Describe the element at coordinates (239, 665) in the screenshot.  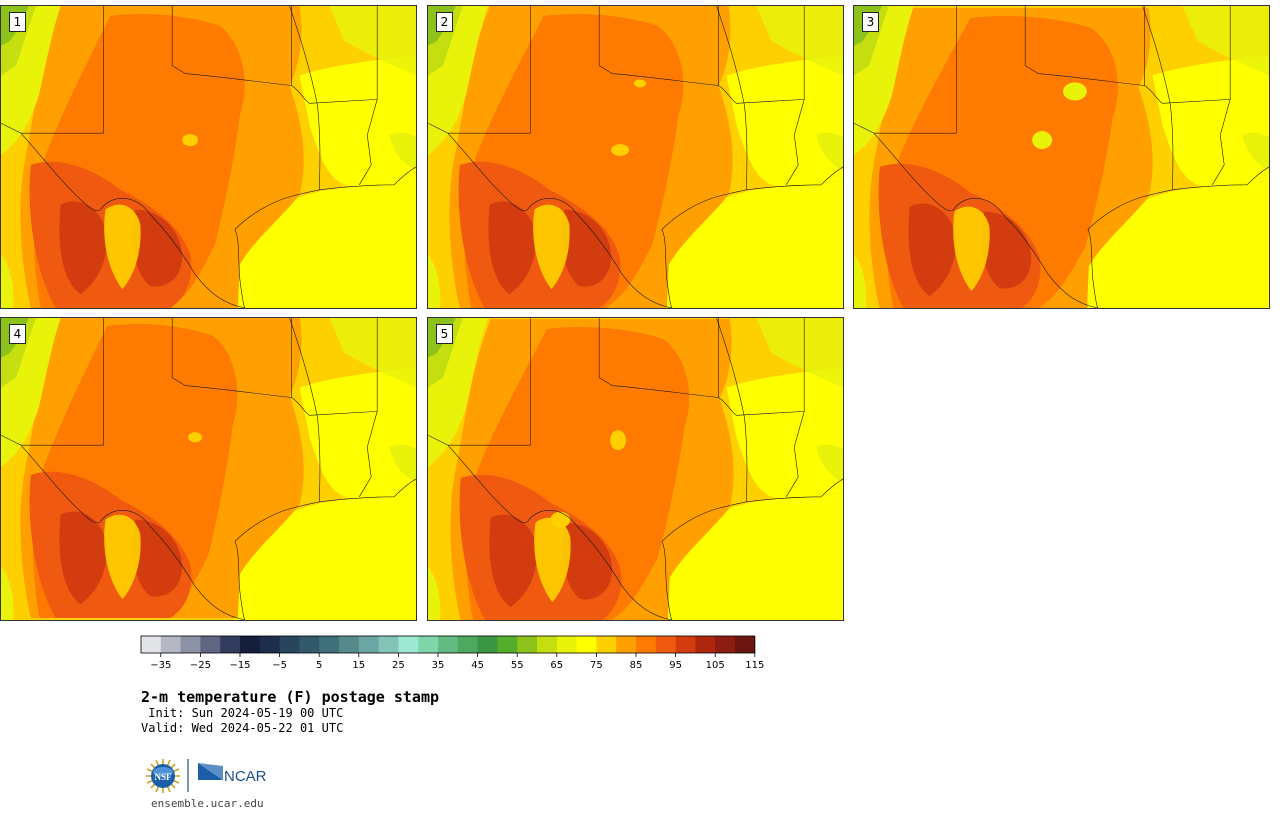
I see `colorbar-tick-label: −15` at that location.